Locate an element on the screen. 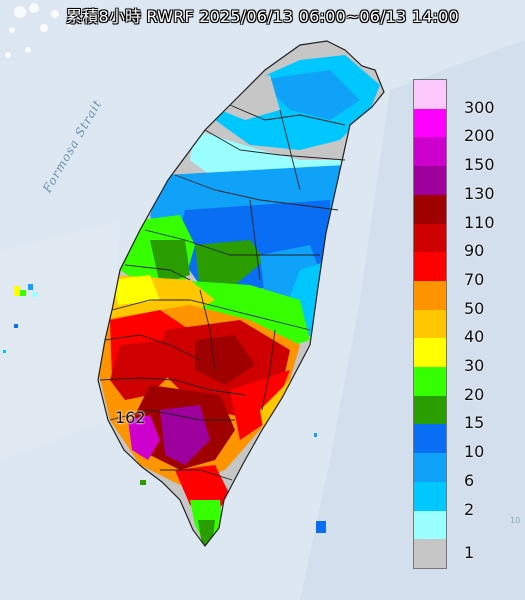 The height and width of the screenshot is (600, 525). legend-label: 20 is located at coordinates (474, 394).